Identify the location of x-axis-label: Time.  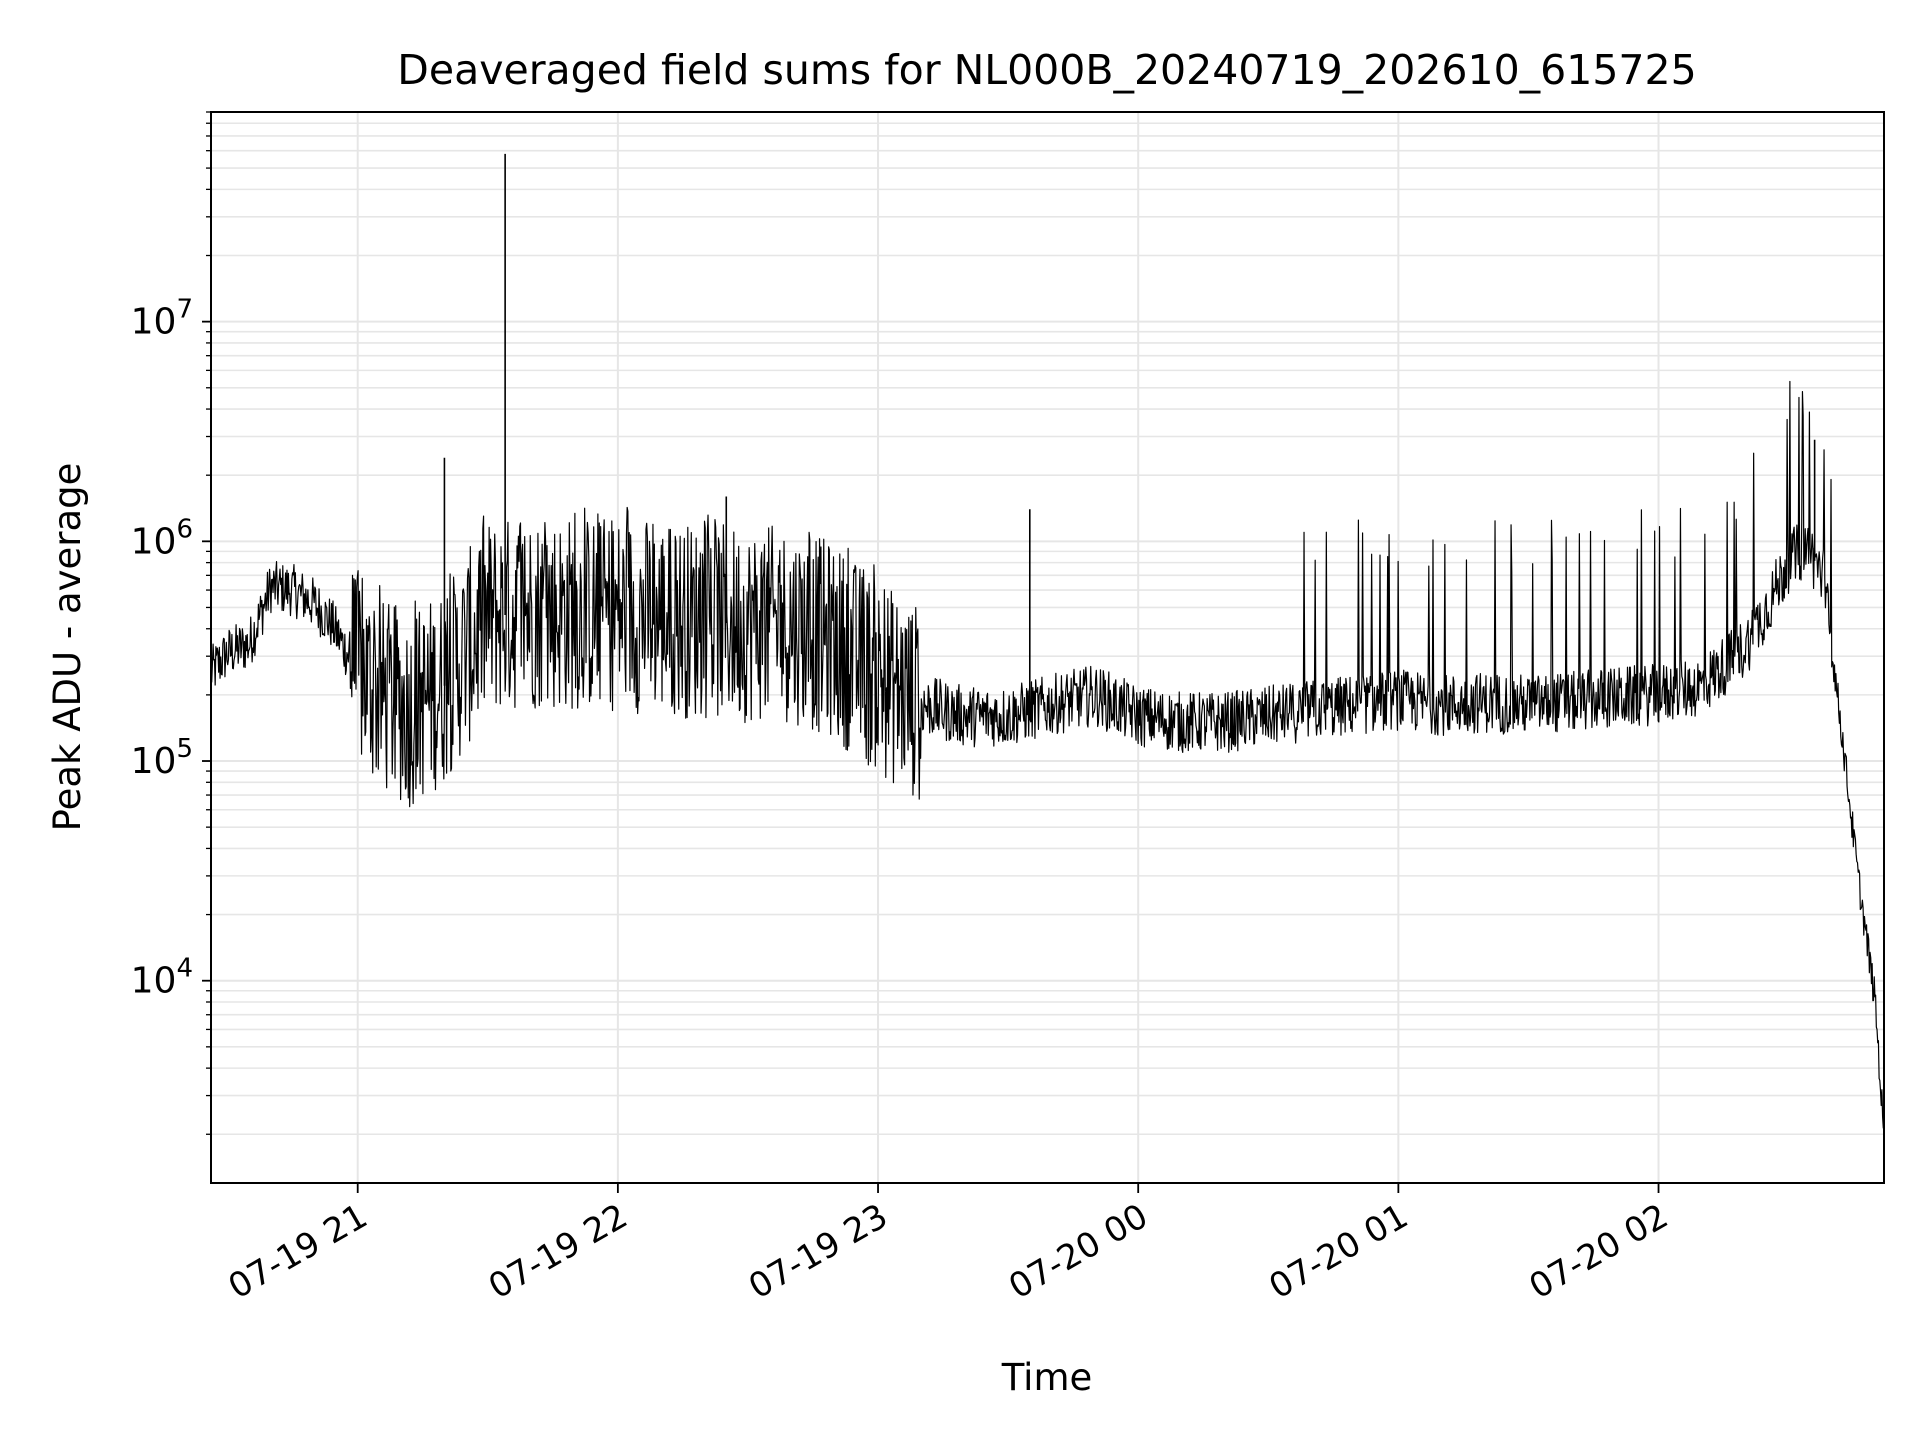
(1047, 1377).